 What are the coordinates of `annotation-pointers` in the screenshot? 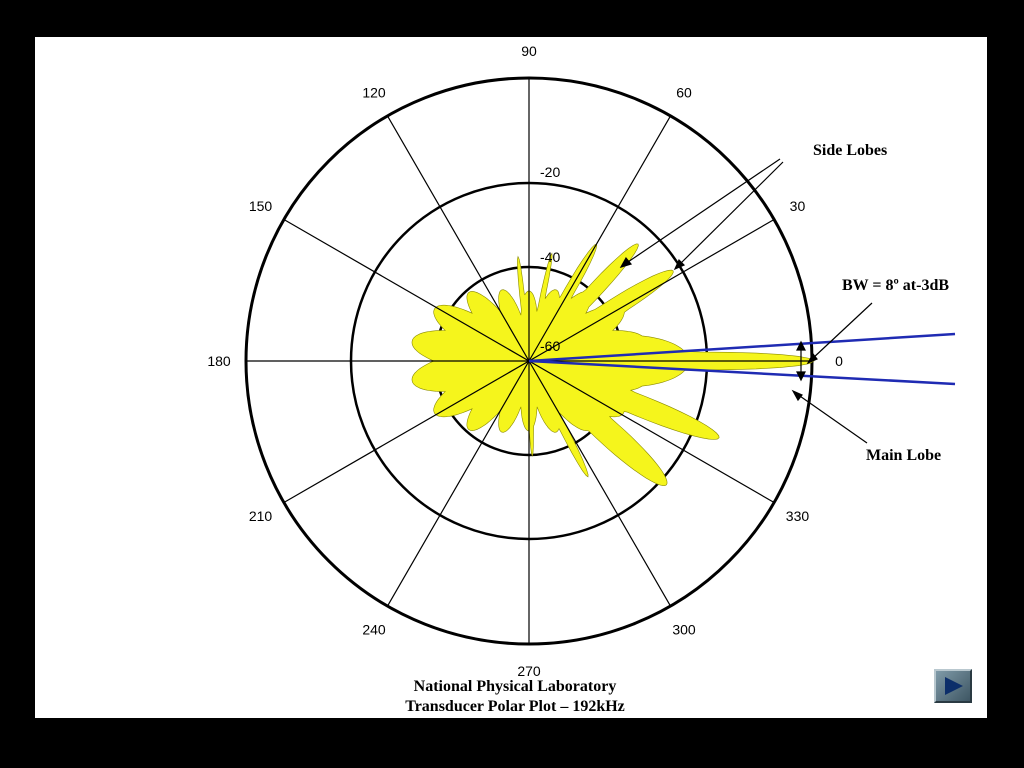 It's located at (746, 301).